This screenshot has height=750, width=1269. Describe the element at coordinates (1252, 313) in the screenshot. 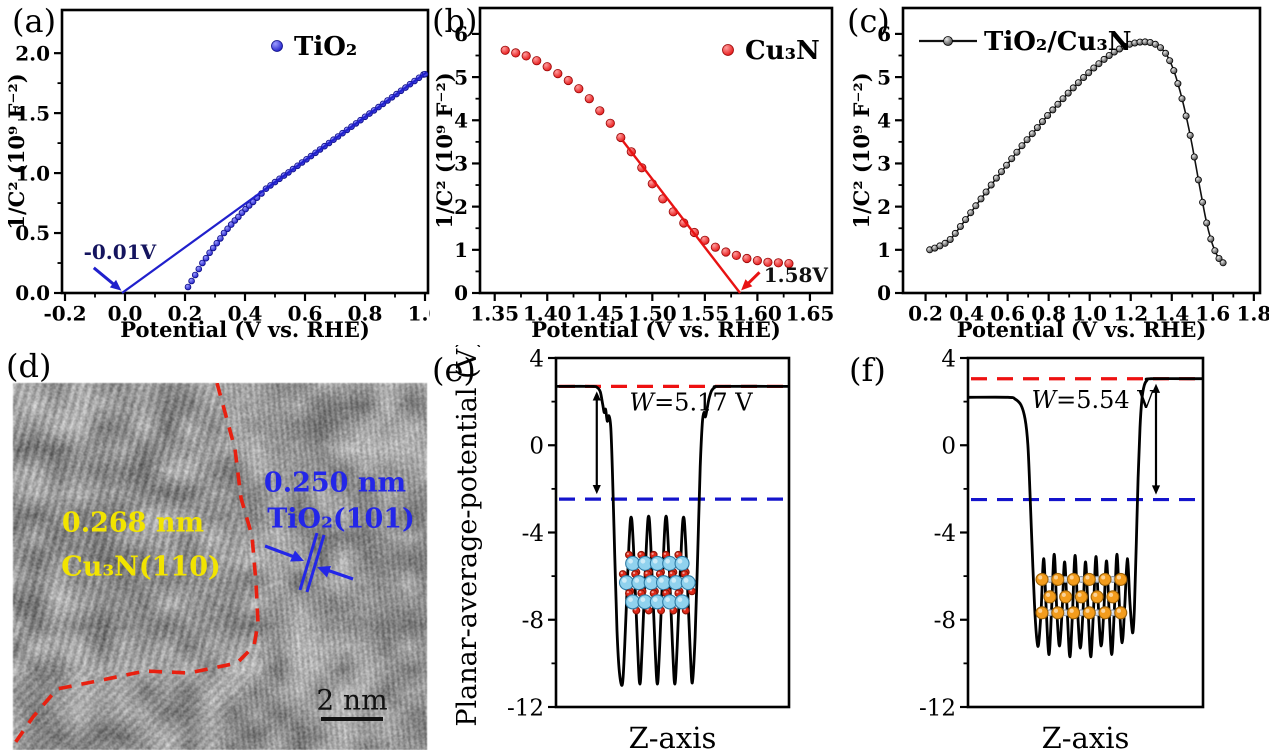

I see `svg-text: 1.8` at that location.